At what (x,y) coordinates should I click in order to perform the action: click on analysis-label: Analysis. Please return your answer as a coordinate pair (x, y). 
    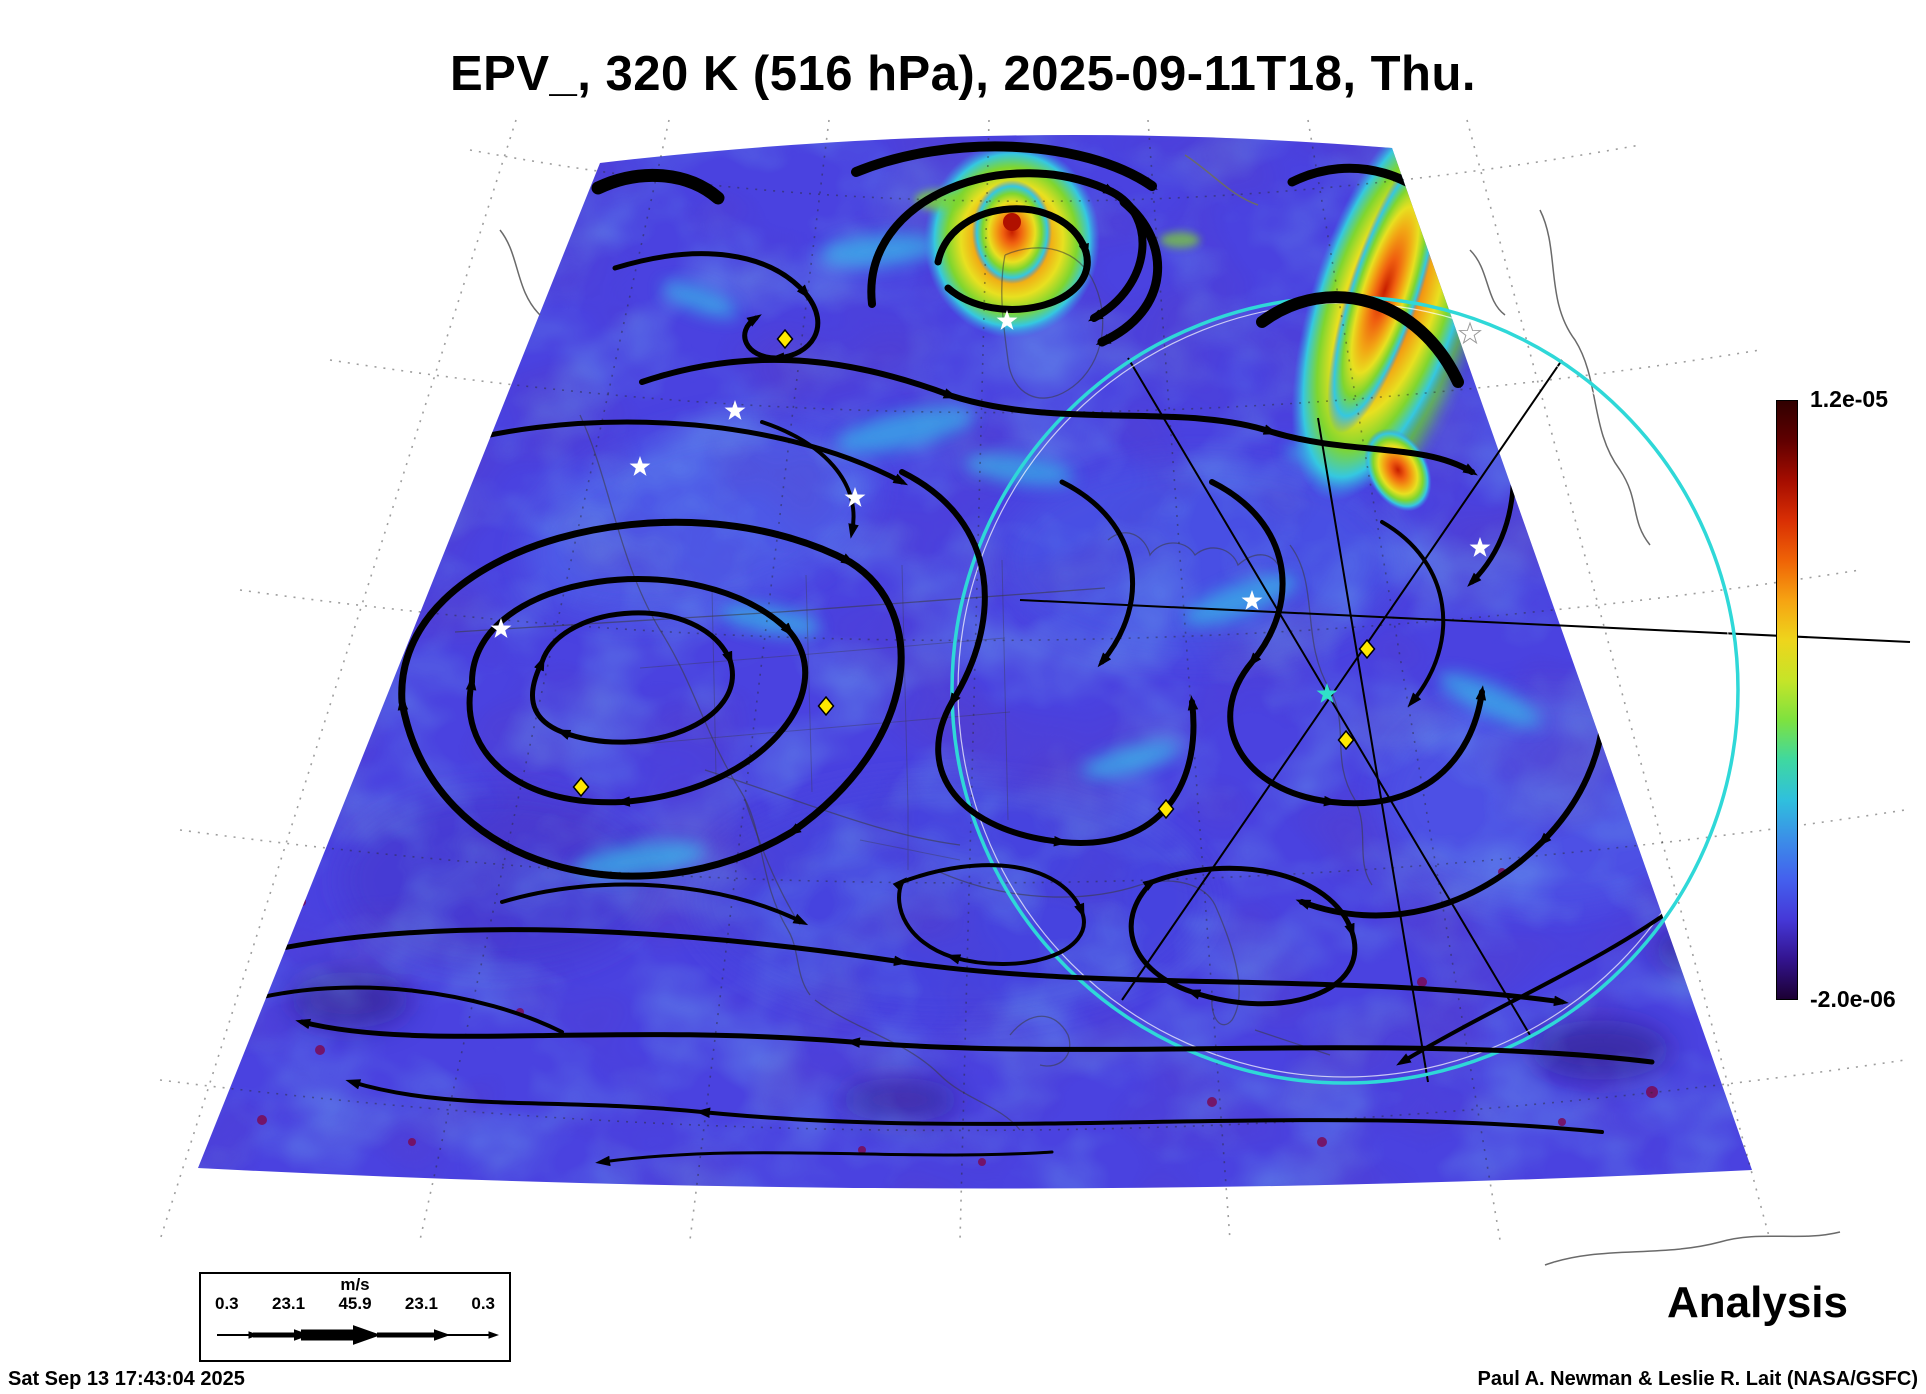
    Looking at the image, I should click on (1757, 1302).